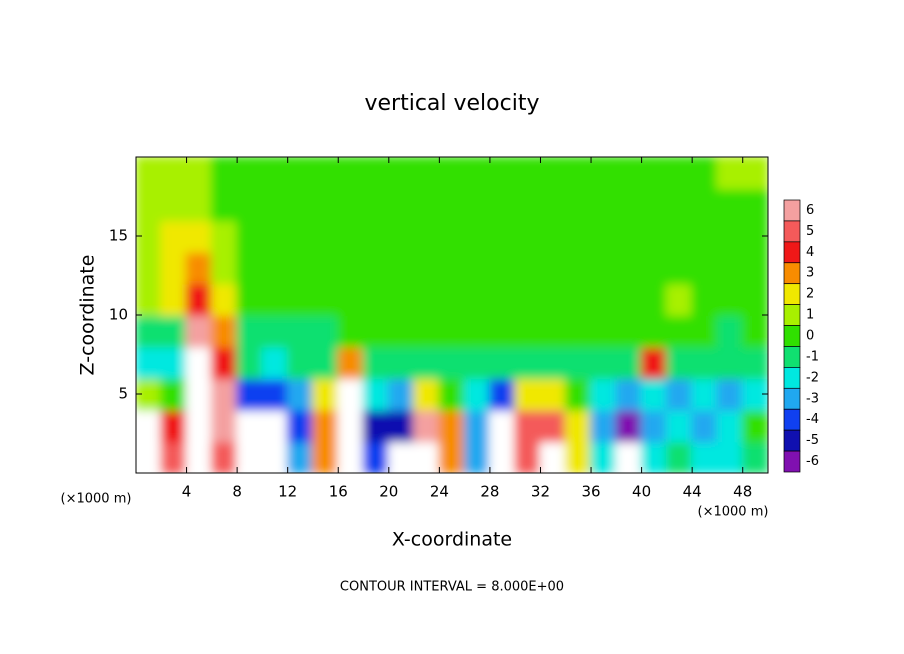 The width and height of the screenshot is (904, 654). Describe the element at coordinates (287, 492) in the screenshot. I see `x-tick-label: 12` at that location.